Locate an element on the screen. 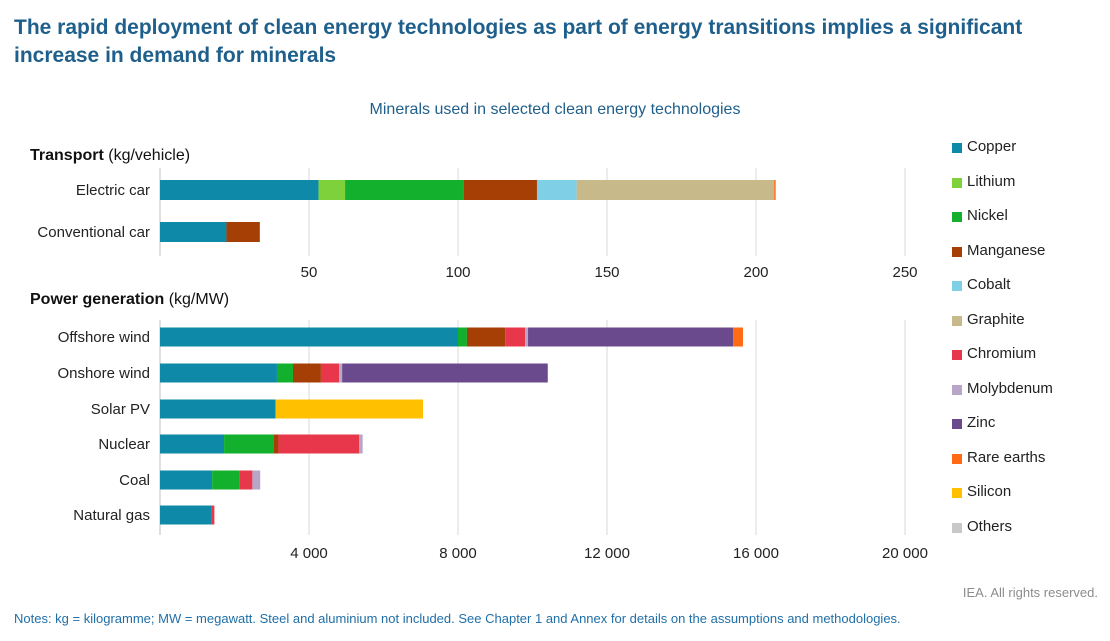  legend-label: Silicon is located at coordinates (989, 491).